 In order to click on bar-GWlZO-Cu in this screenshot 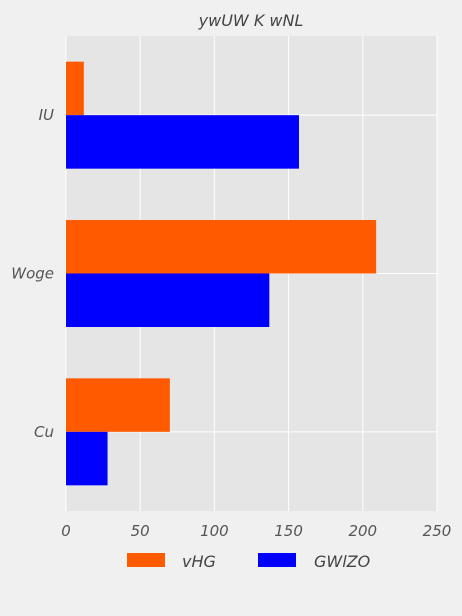, I will do `click(87, 458)`.